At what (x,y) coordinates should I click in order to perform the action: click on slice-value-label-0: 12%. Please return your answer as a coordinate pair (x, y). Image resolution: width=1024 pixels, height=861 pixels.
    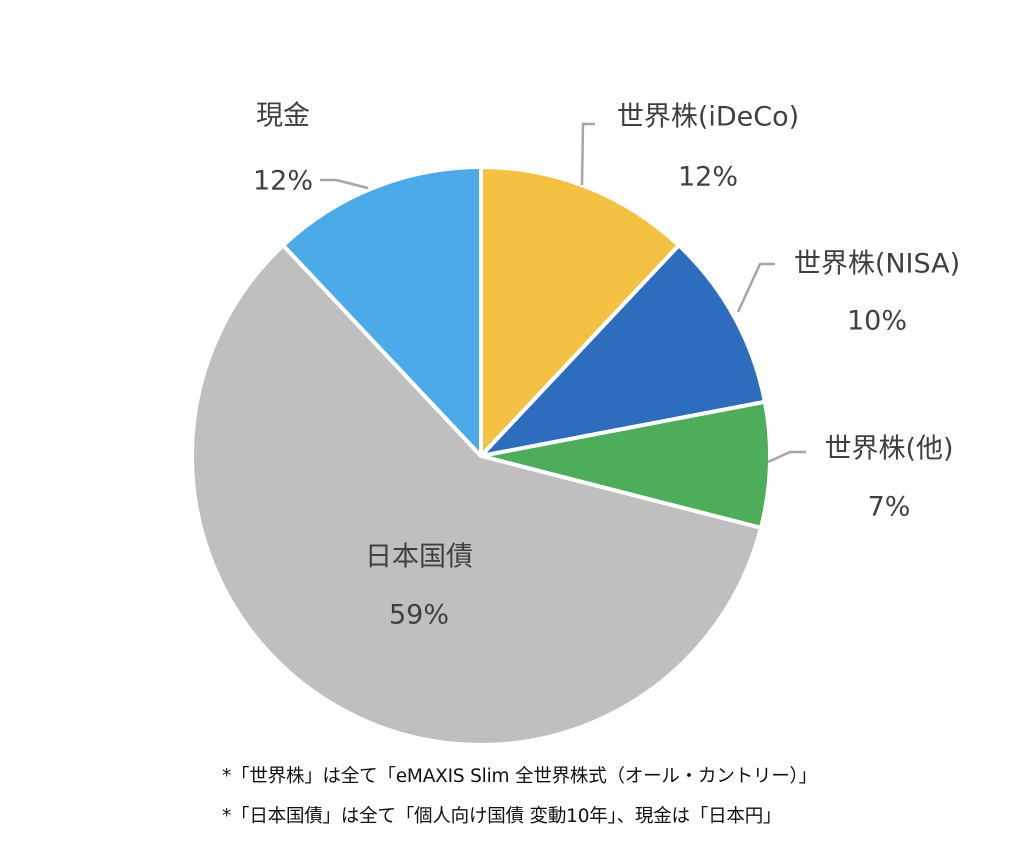
    Looking at the image, I should click on (708, 177).